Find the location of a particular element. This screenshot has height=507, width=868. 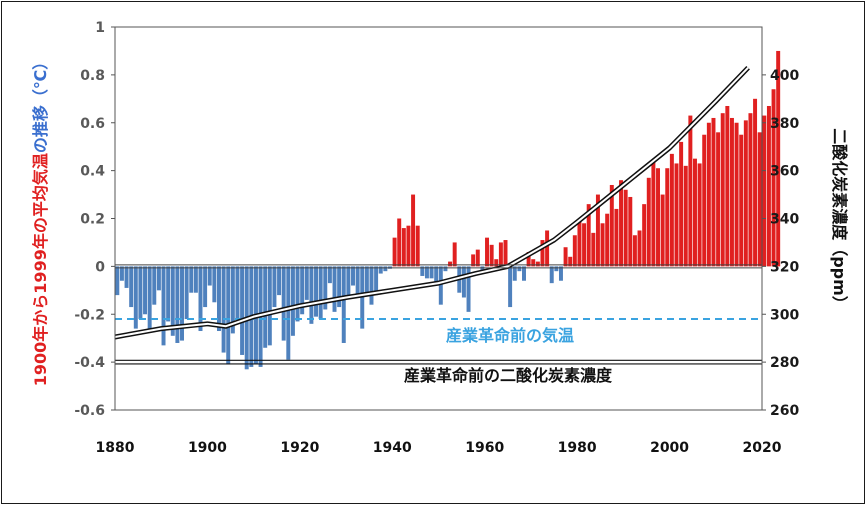

left-tick-label: -0.2 is located at coordinates (89, 315).